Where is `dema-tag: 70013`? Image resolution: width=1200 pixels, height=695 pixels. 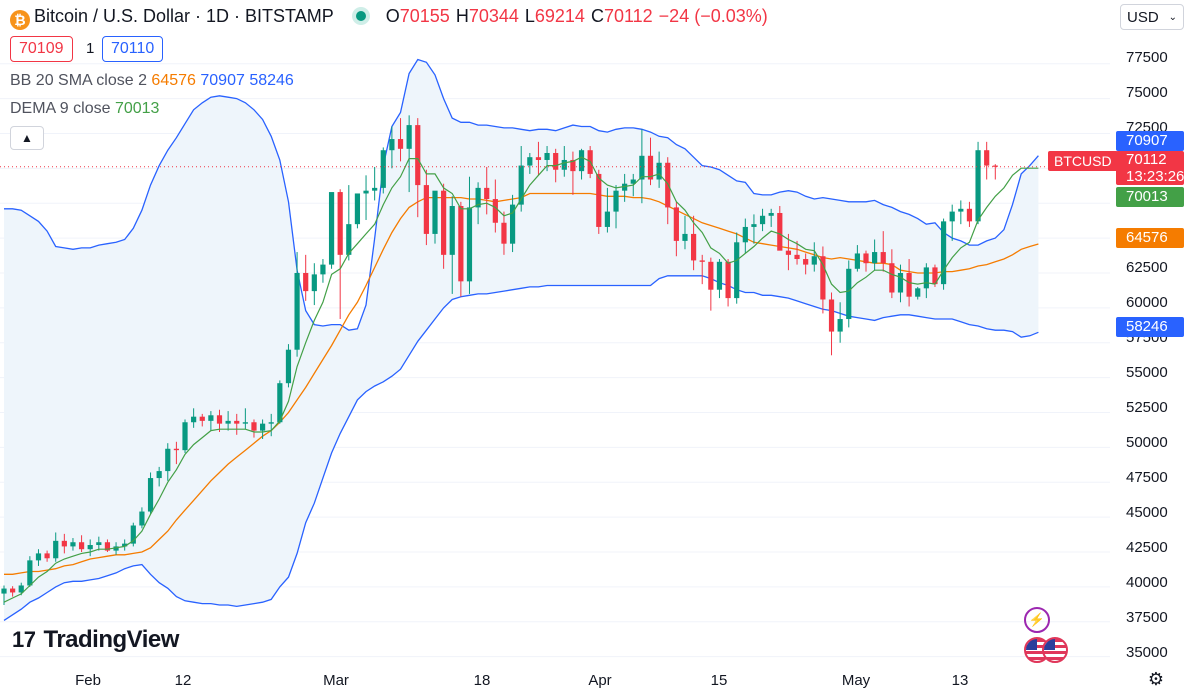 dema-tag: 70013 is located at coordinates (1150, 197).